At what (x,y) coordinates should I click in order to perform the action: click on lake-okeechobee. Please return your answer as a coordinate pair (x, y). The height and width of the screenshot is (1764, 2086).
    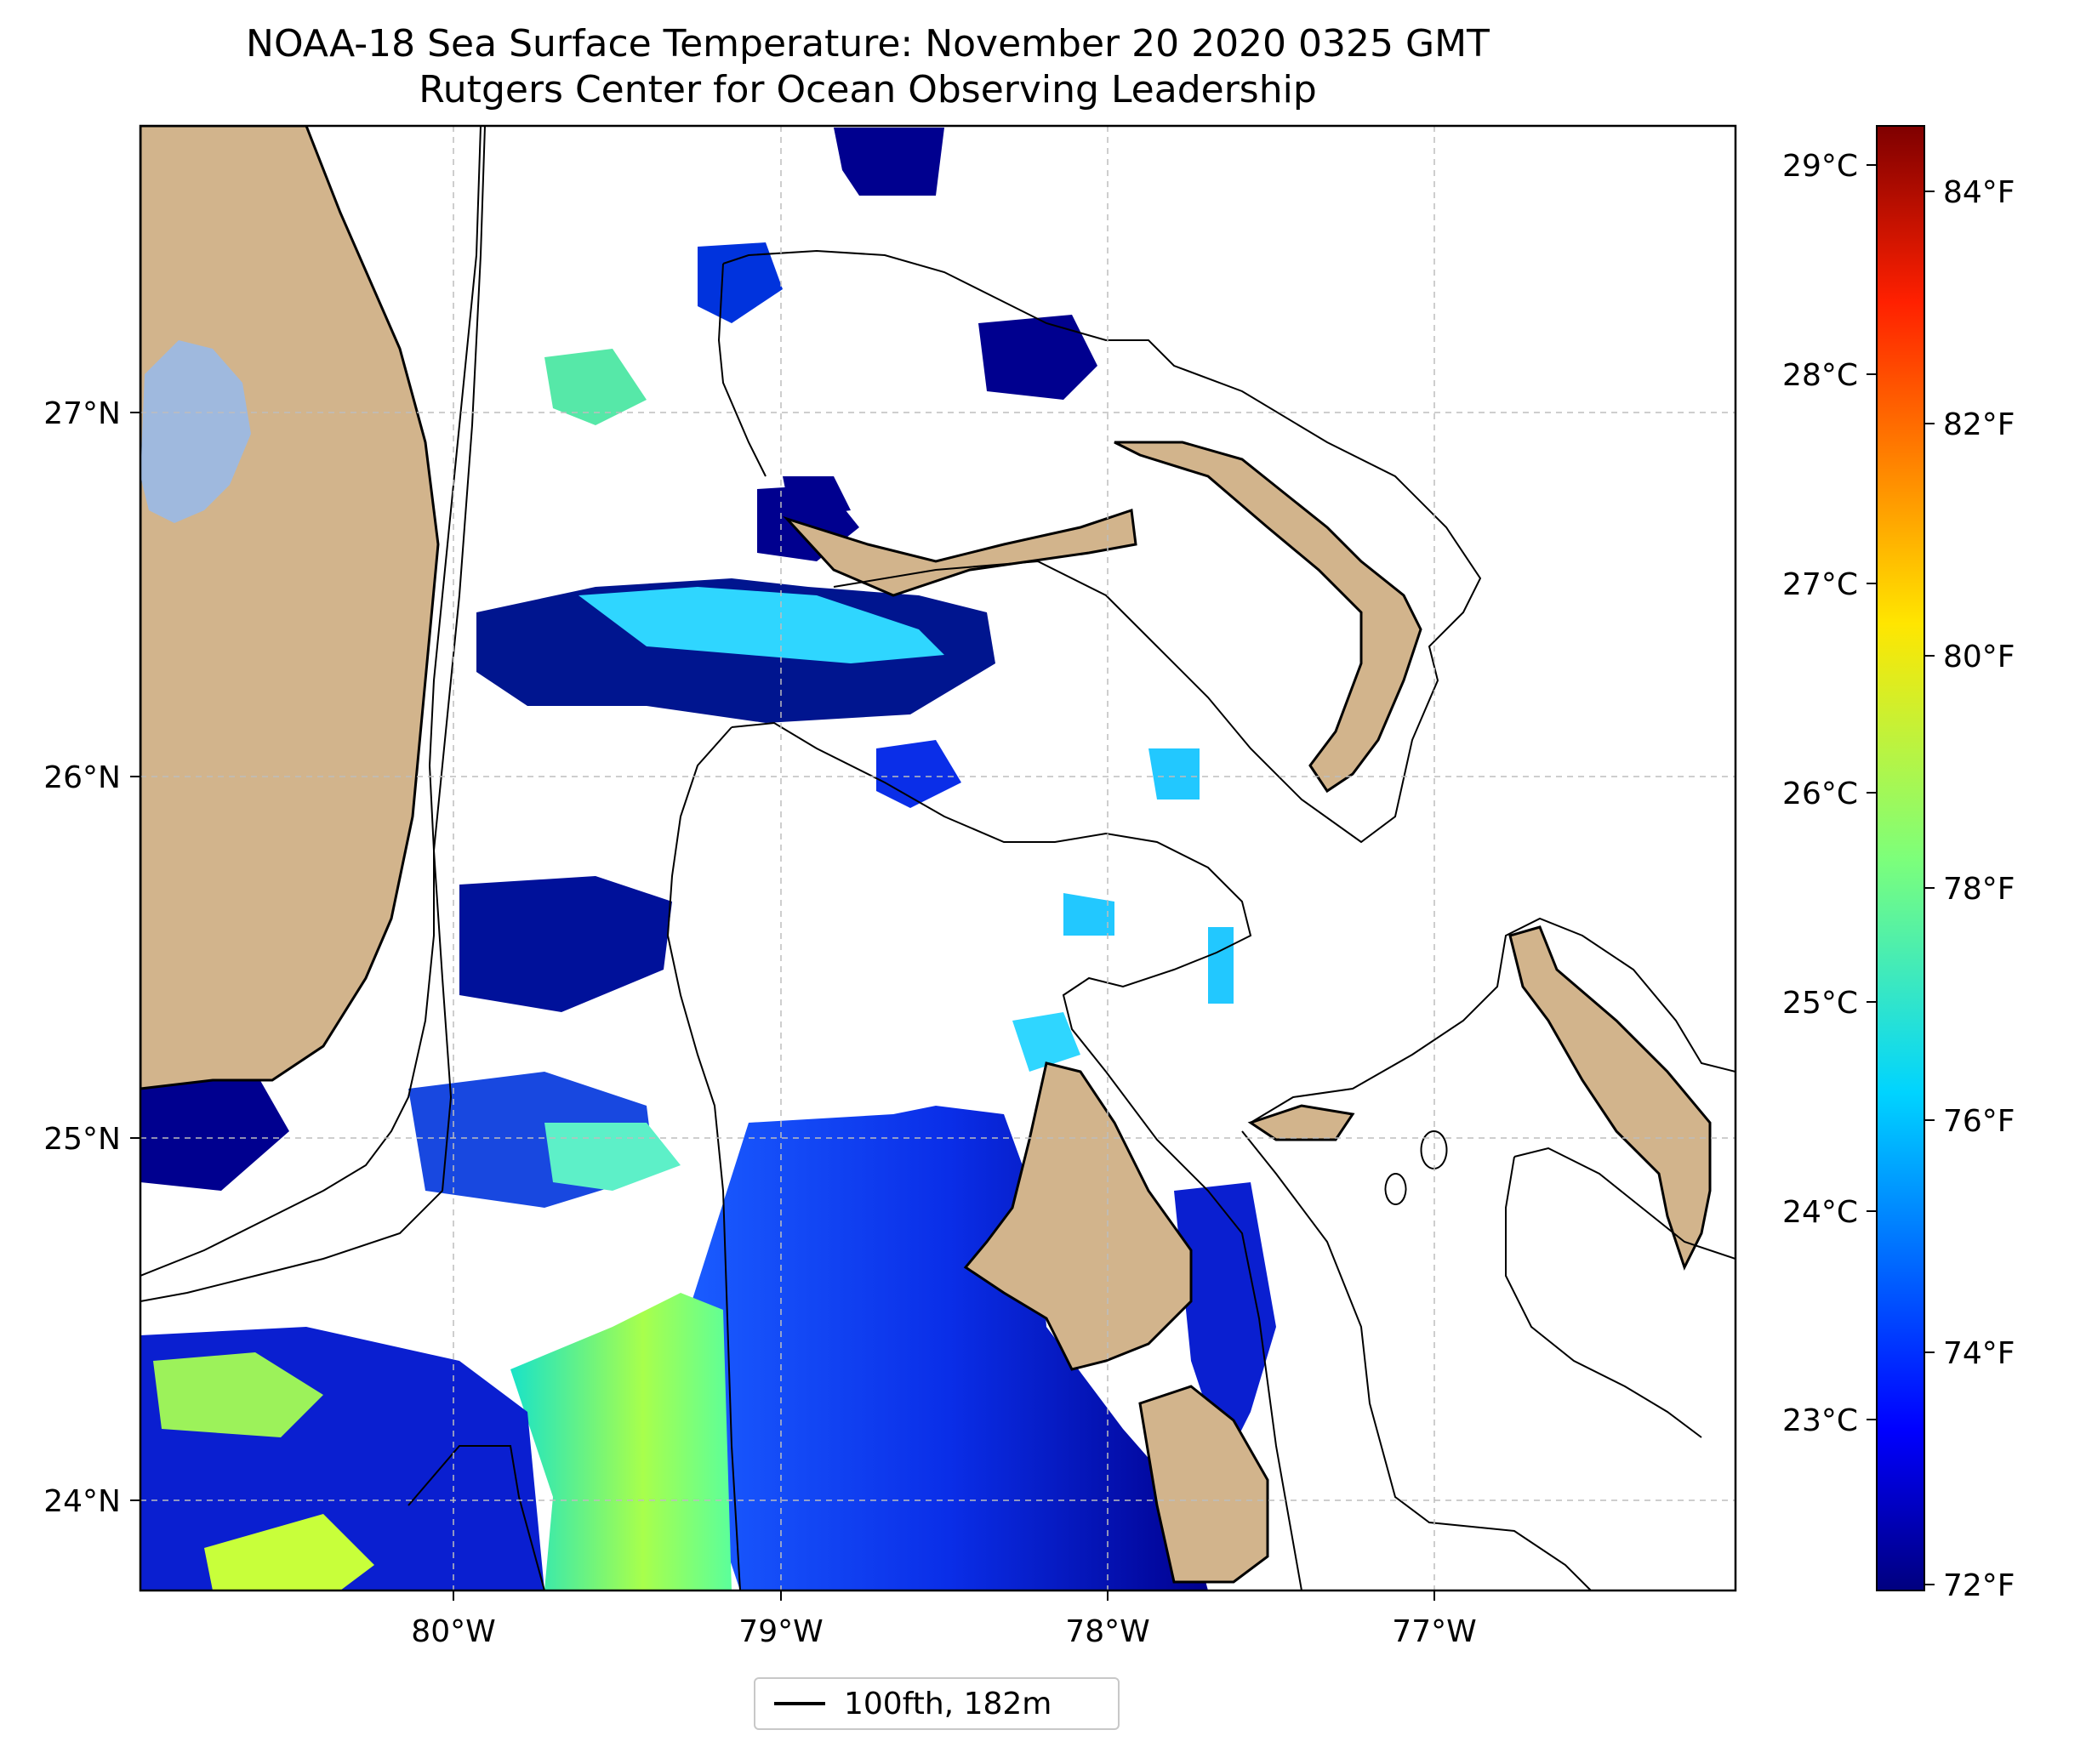
    Looking at the image, I should click on (195, 431).